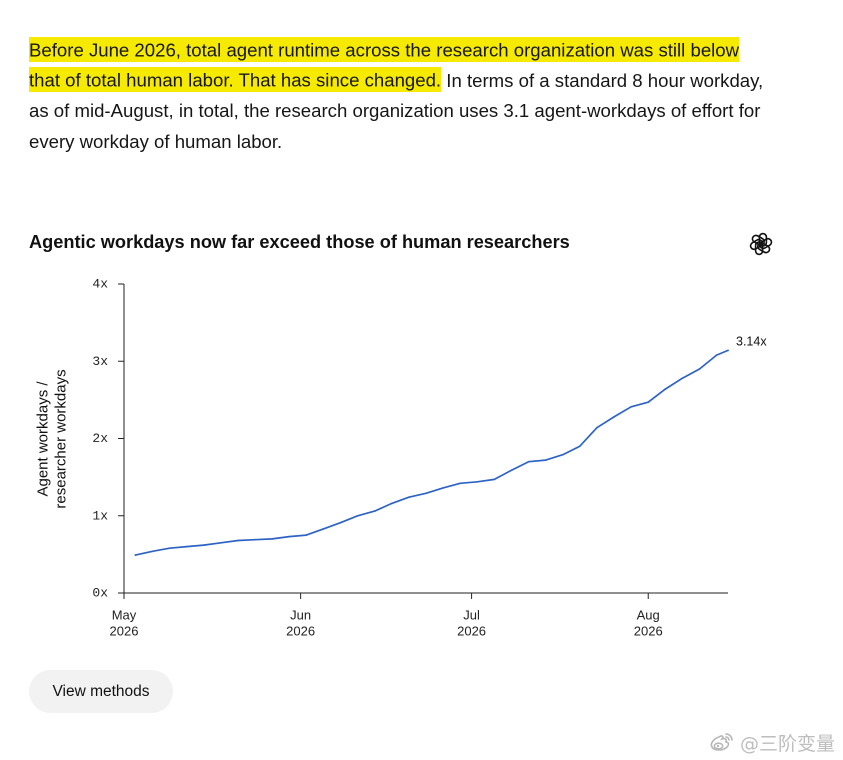  What do you see at coordinates (43, 439) in the screenshot?
I see `y-axis-title-line: Agent workdays /` at bounding box center [43, 439].